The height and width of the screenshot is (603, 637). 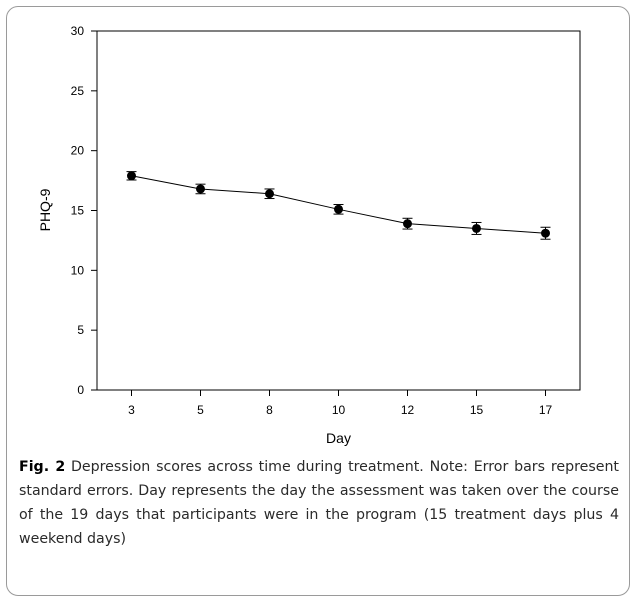 I want to click on x-tick-label: 10, so click(x=339, y=410).